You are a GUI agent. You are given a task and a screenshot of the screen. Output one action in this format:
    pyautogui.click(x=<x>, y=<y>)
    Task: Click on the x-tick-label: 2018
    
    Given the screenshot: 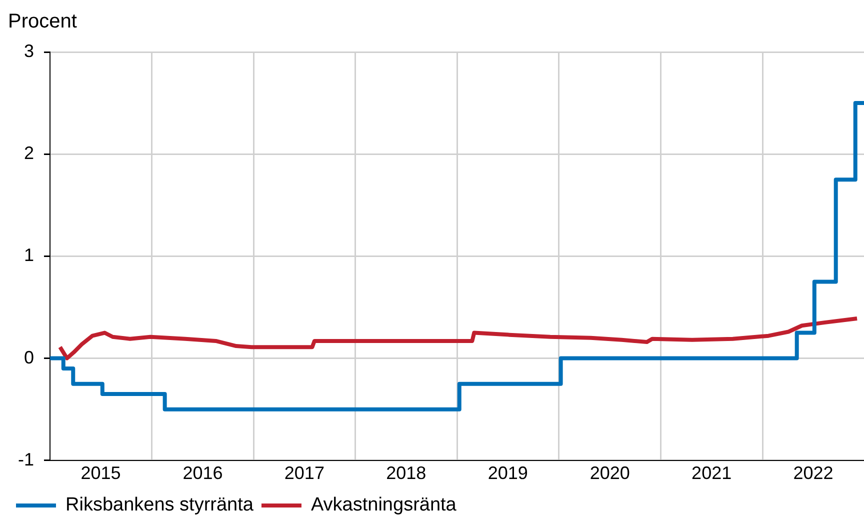 What is the action you would take?
    pyautogui.click(x=406, y=473)
    